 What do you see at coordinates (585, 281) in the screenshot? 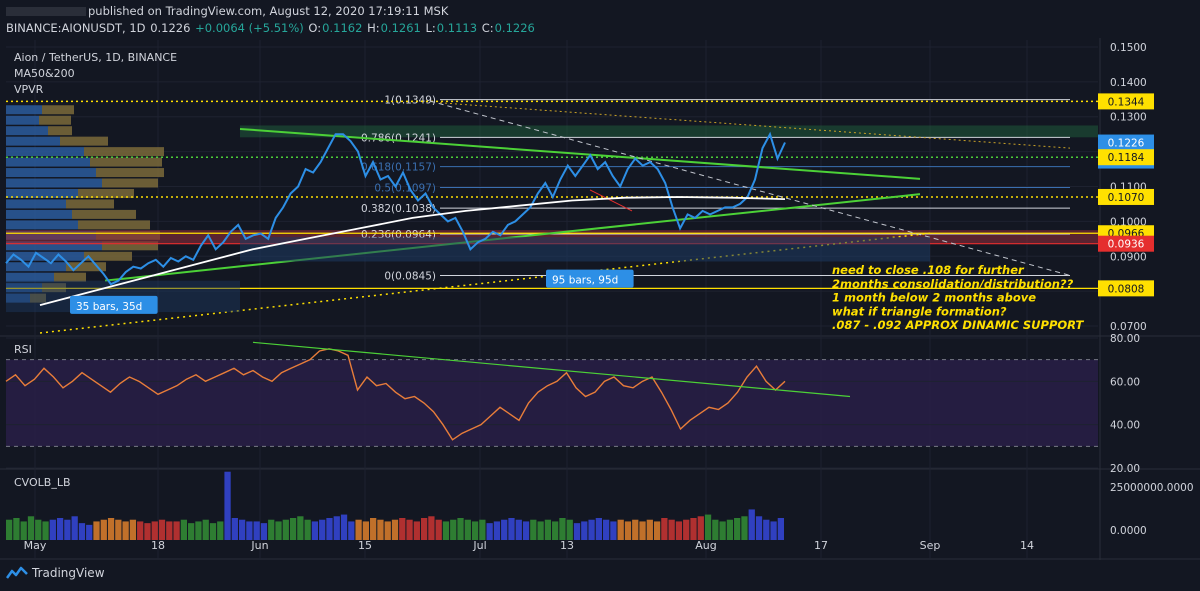
I see `range-label-text: 95 bars, 95d` at bounding box center [585, 281].